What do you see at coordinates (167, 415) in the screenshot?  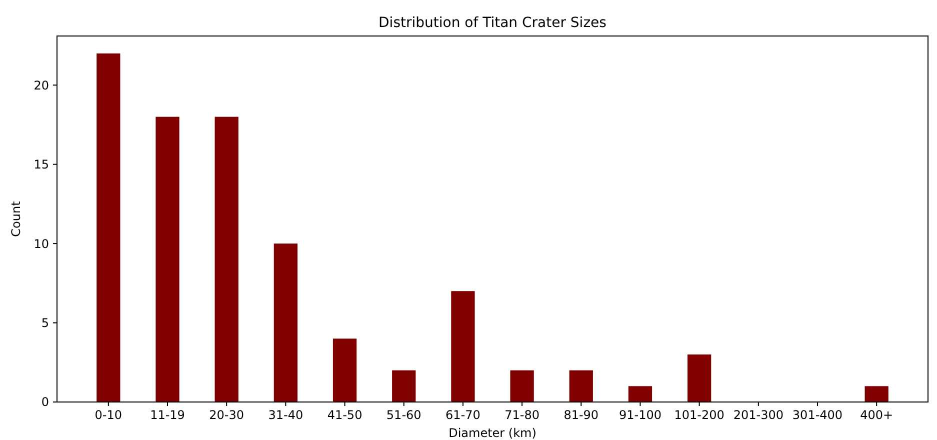 I see `x-tick-label: 11-19` at bounding box center [167, 415].